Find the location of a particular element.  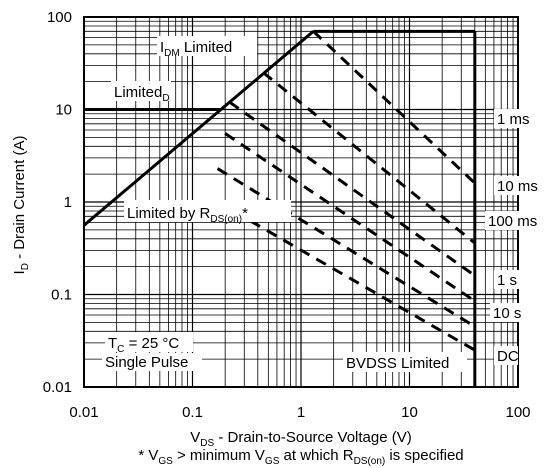

y-tick-label: 0.01 is located at coordinates (57, 387).